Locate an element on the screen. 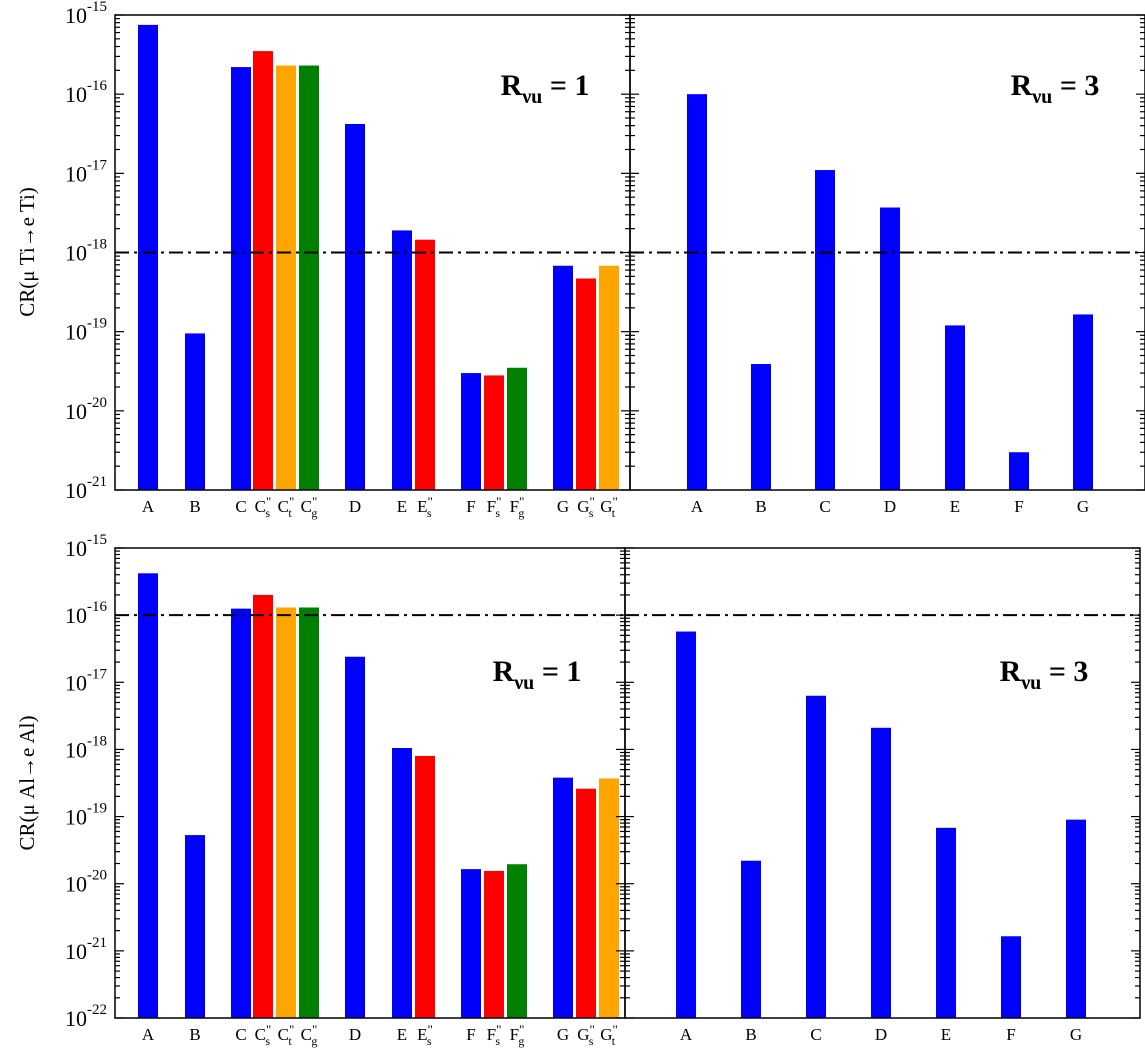 Image resolution: width=1145 pixels, height=1055 pixels. panel-annotation: Rνu = 1 is located at coordinates (537, 674).